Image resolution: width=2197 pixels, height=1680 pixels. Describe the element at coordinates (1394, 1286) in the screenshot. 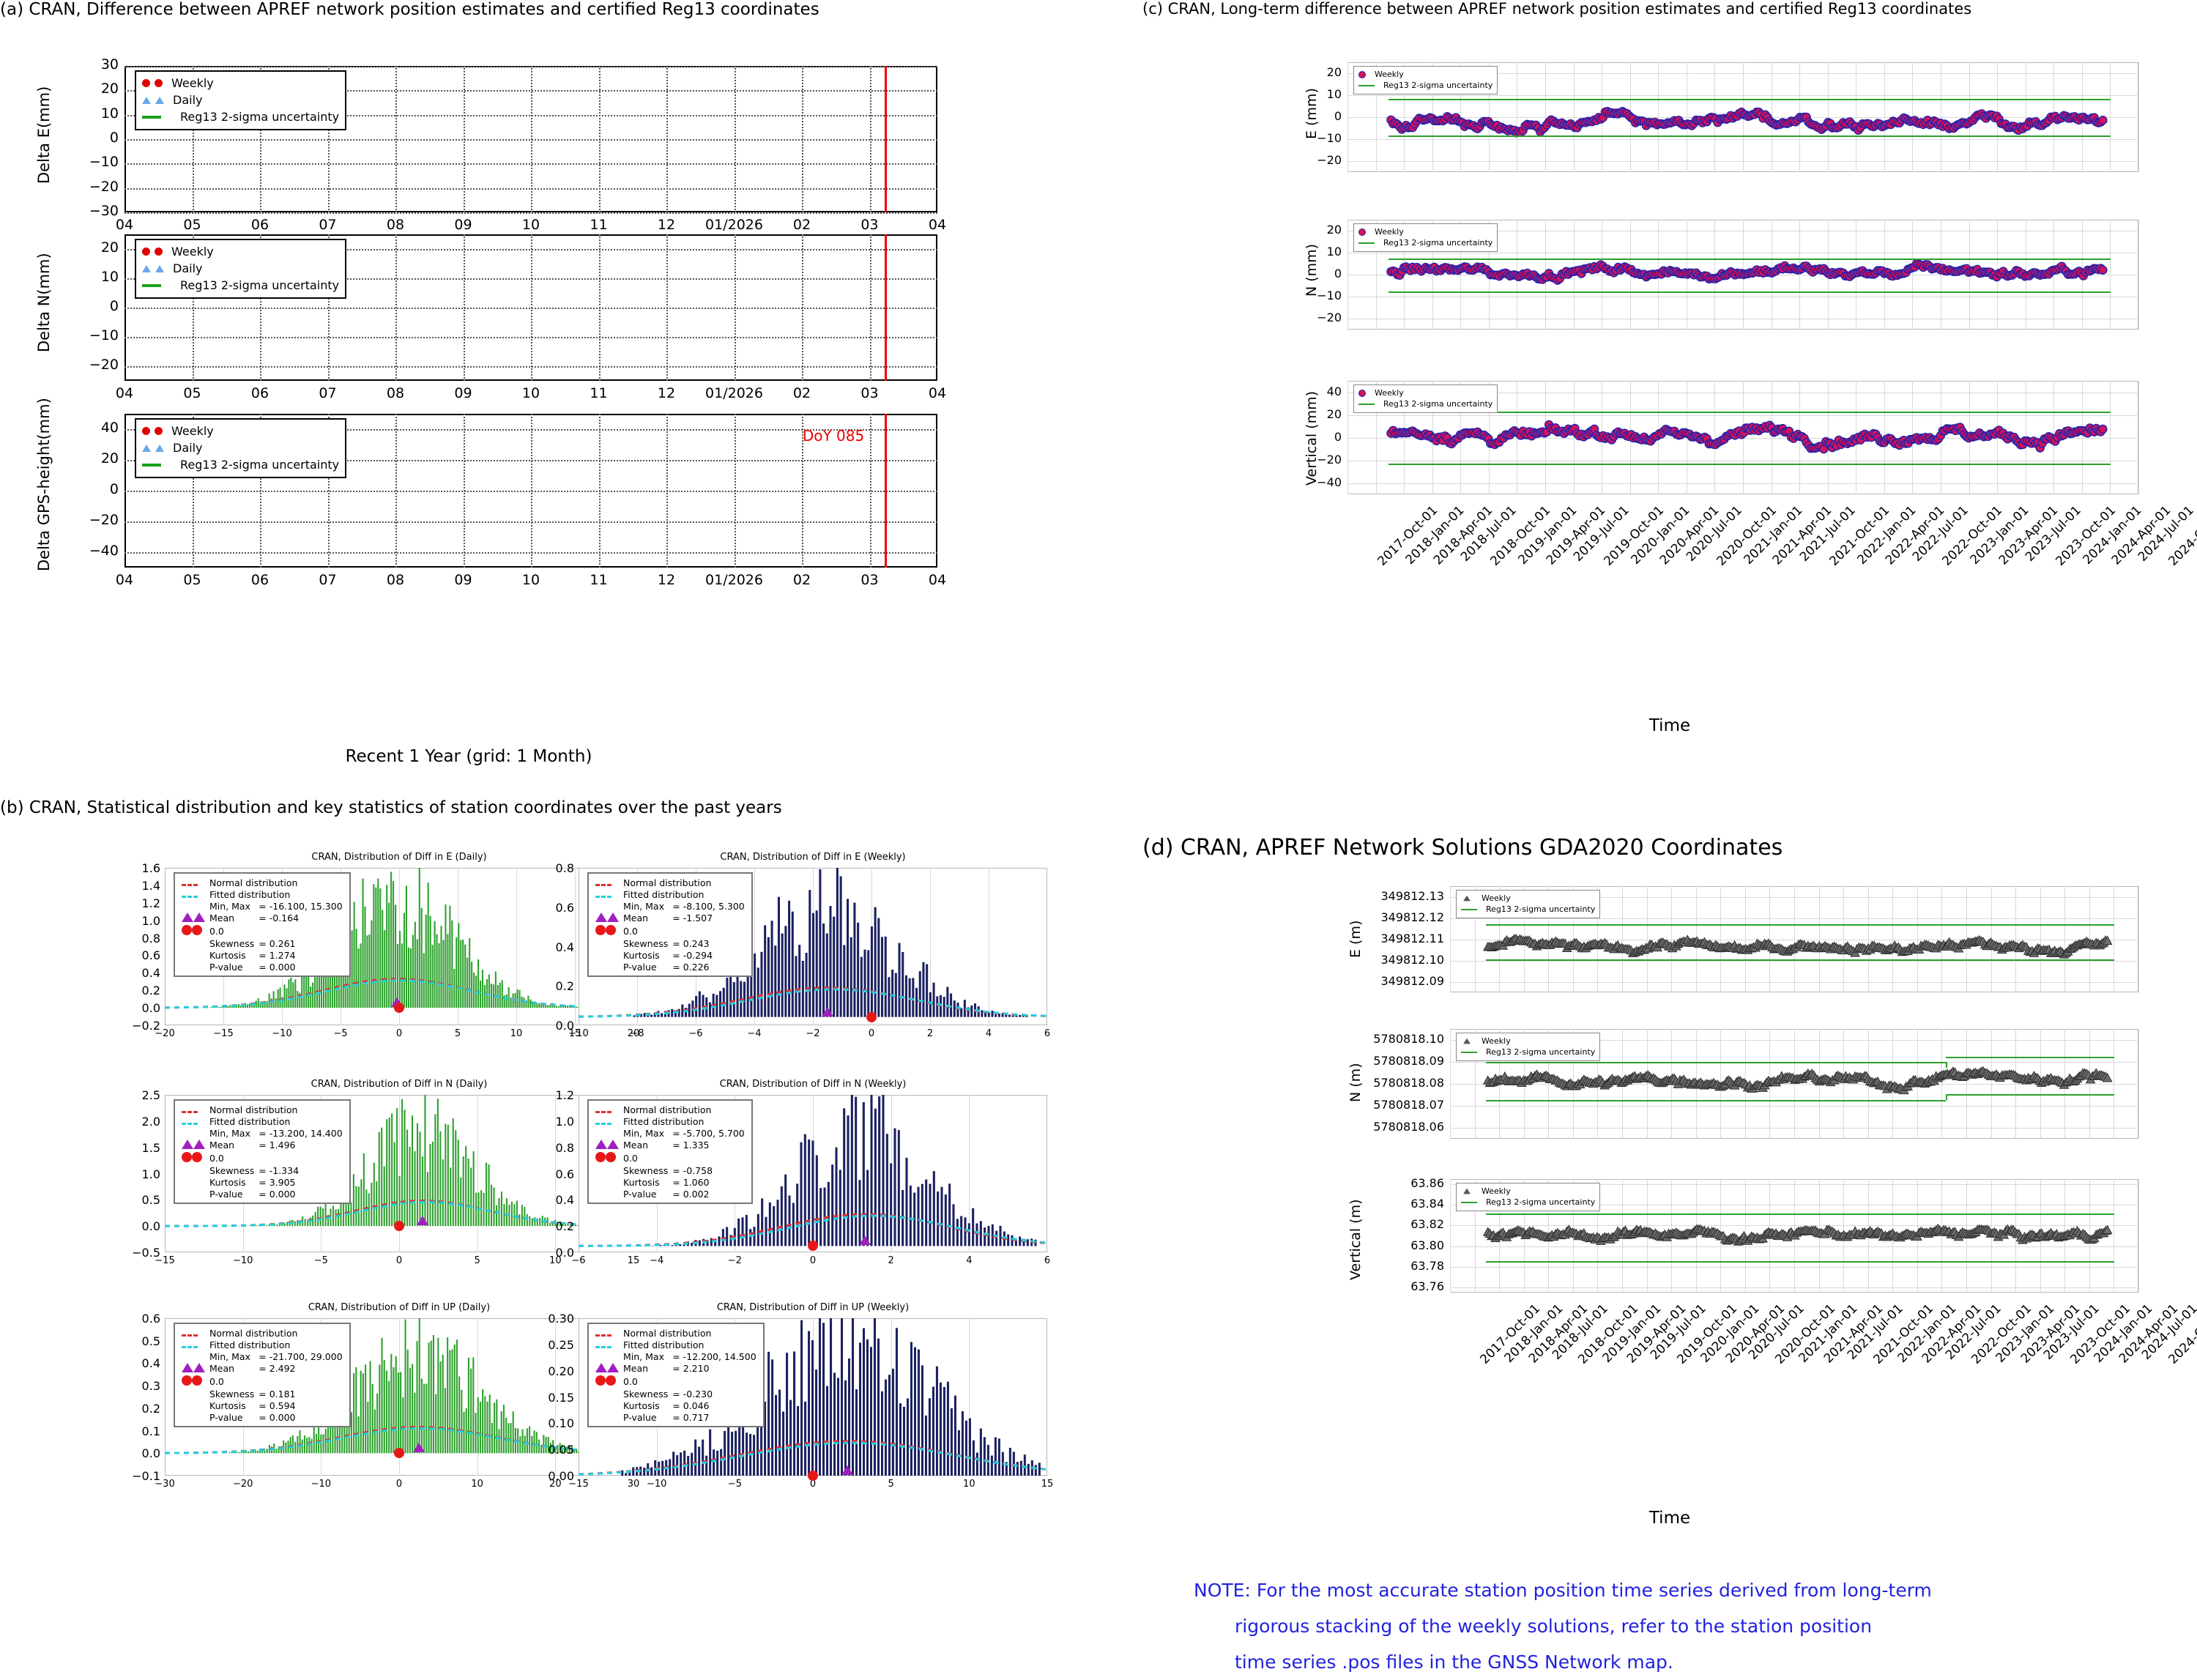

I see `ts-ytick: 63.76` at that location.